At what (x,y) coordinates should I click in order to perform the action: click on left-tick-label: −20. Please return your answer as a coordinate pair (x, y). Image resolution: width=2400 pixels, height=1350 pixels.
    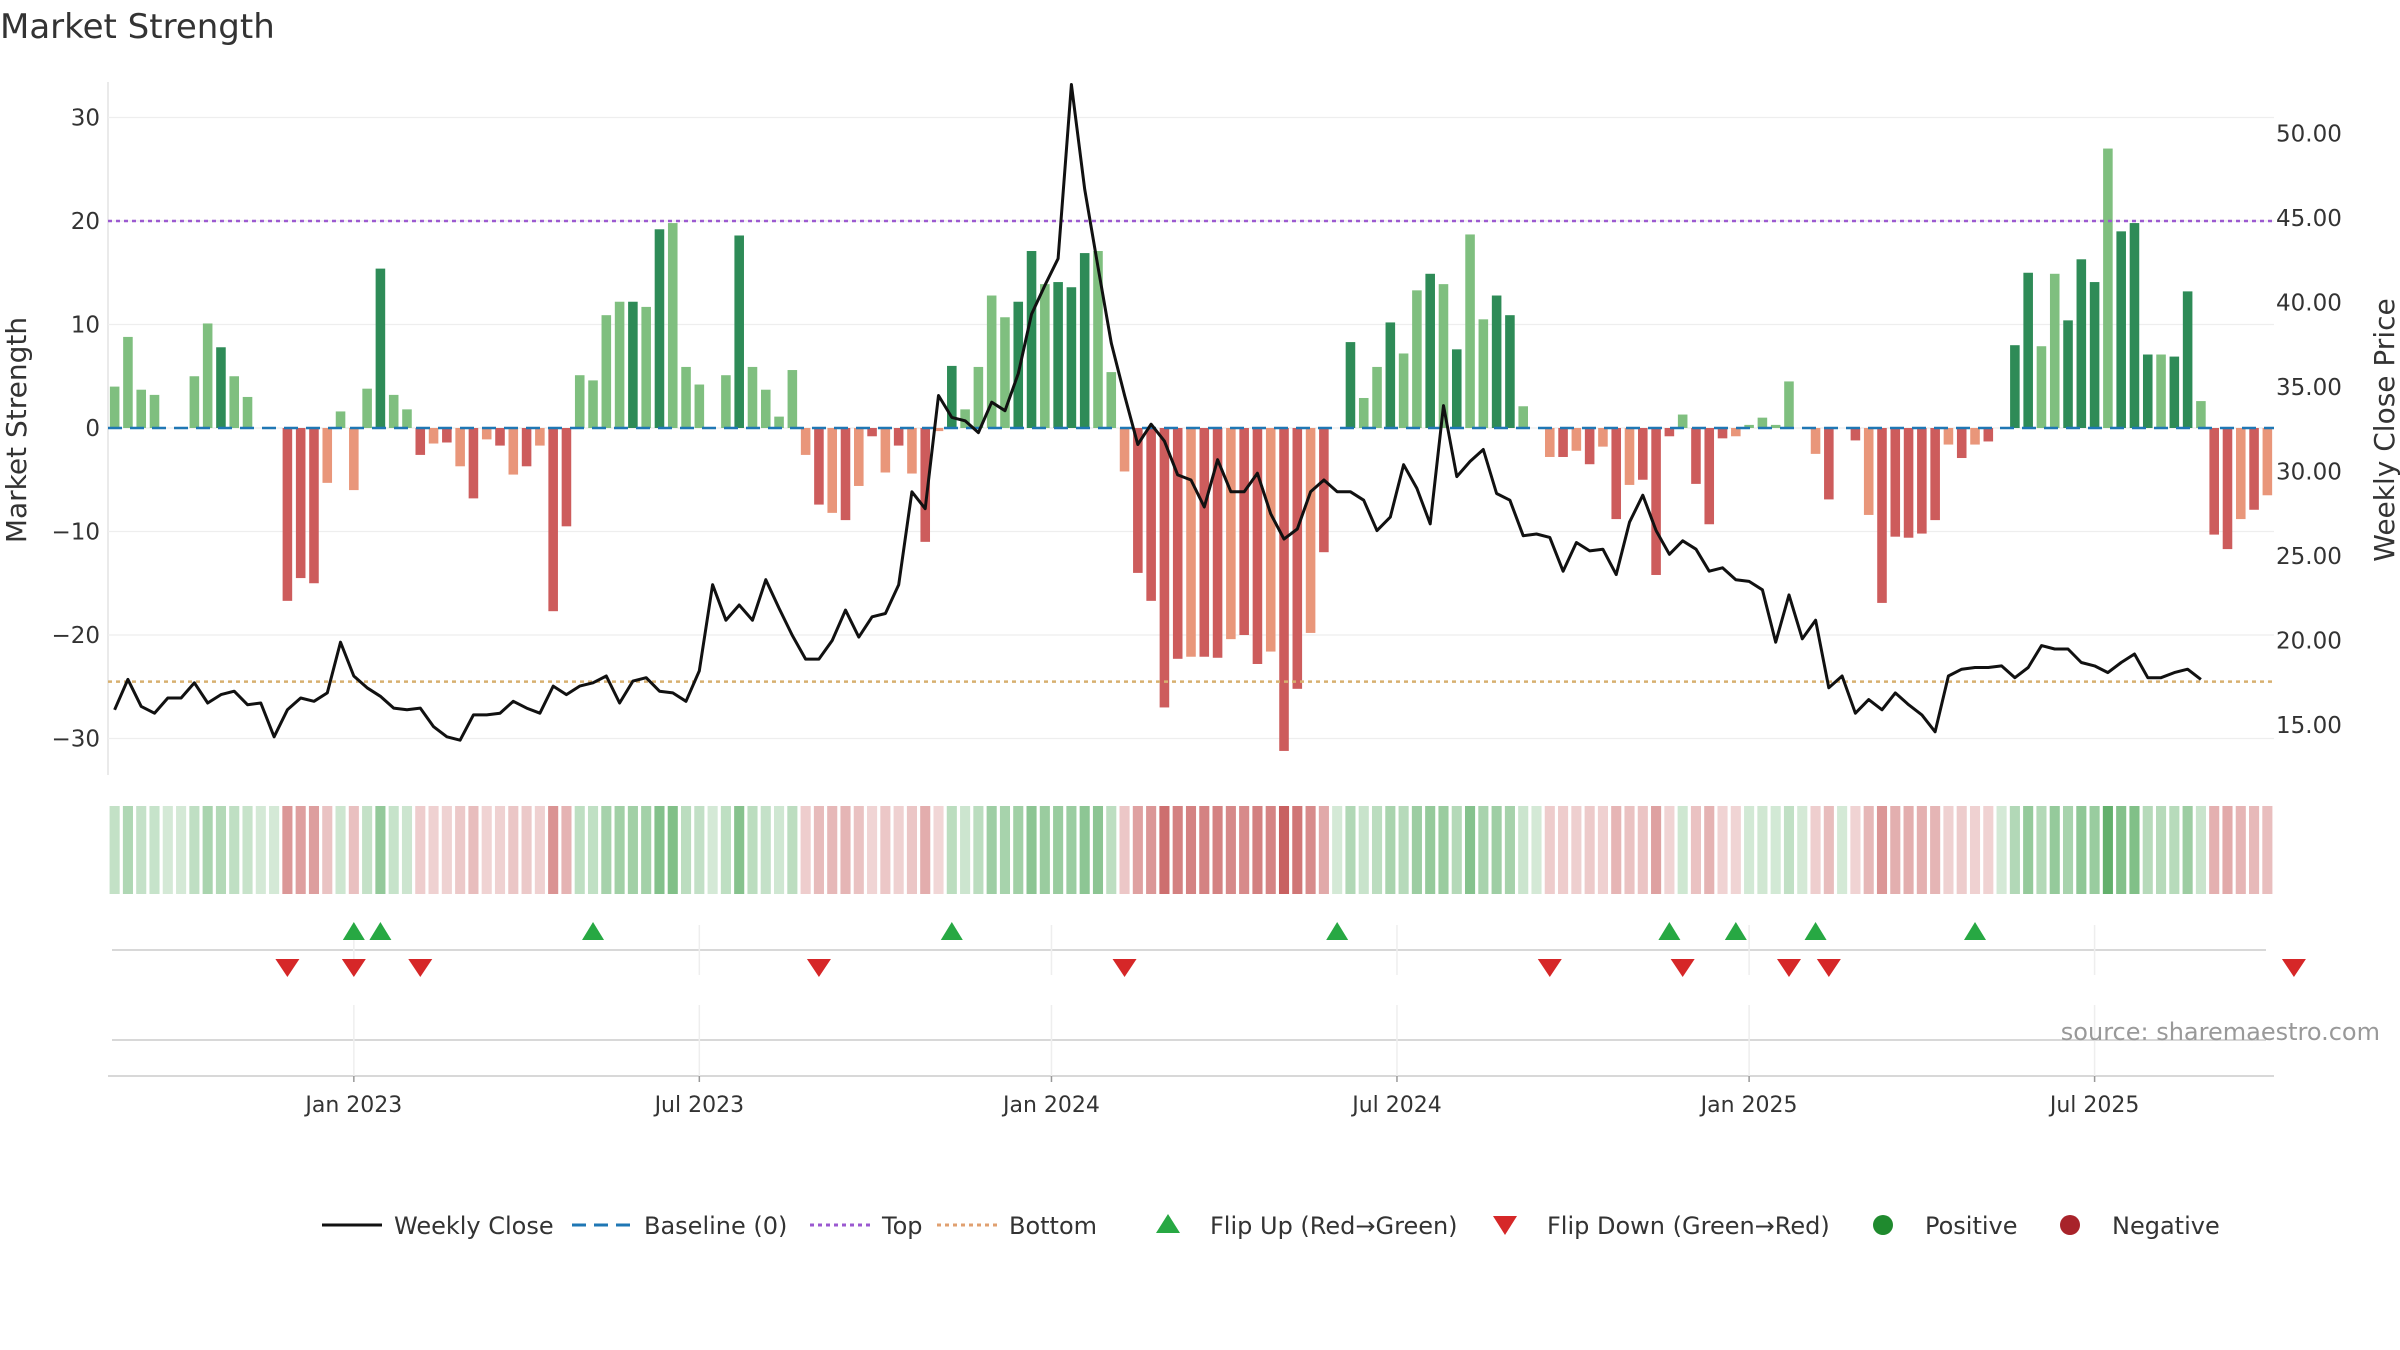
    Looking at the image, I should click on (75, 636).